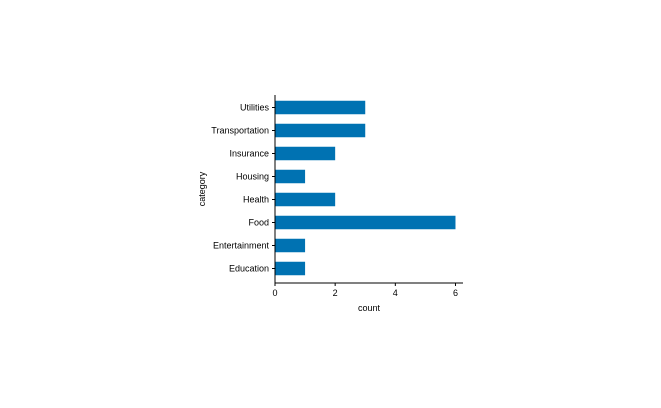  I want to click on y-axis-title: category, so click(202, 188).